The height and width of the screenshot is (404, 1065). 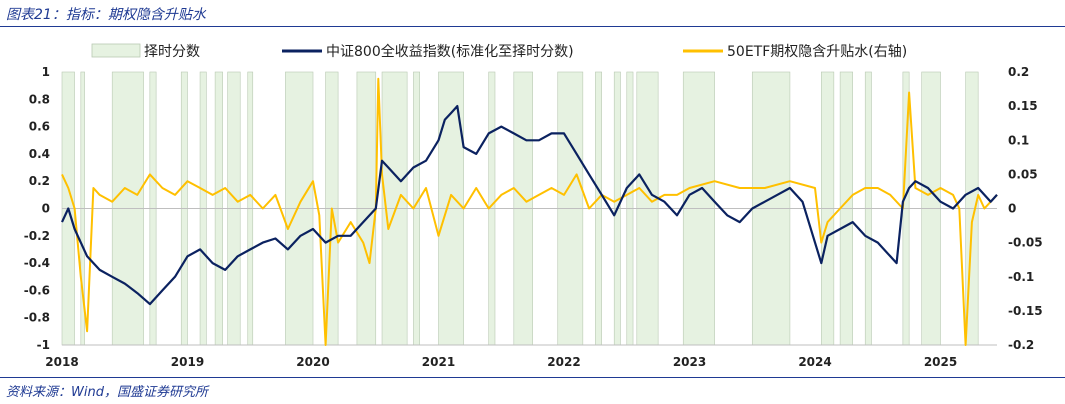 What do you see at coordinates (940, 362) in the screenshot?
I see `x-tick-label: 2025` at bounding box center [940, 362].